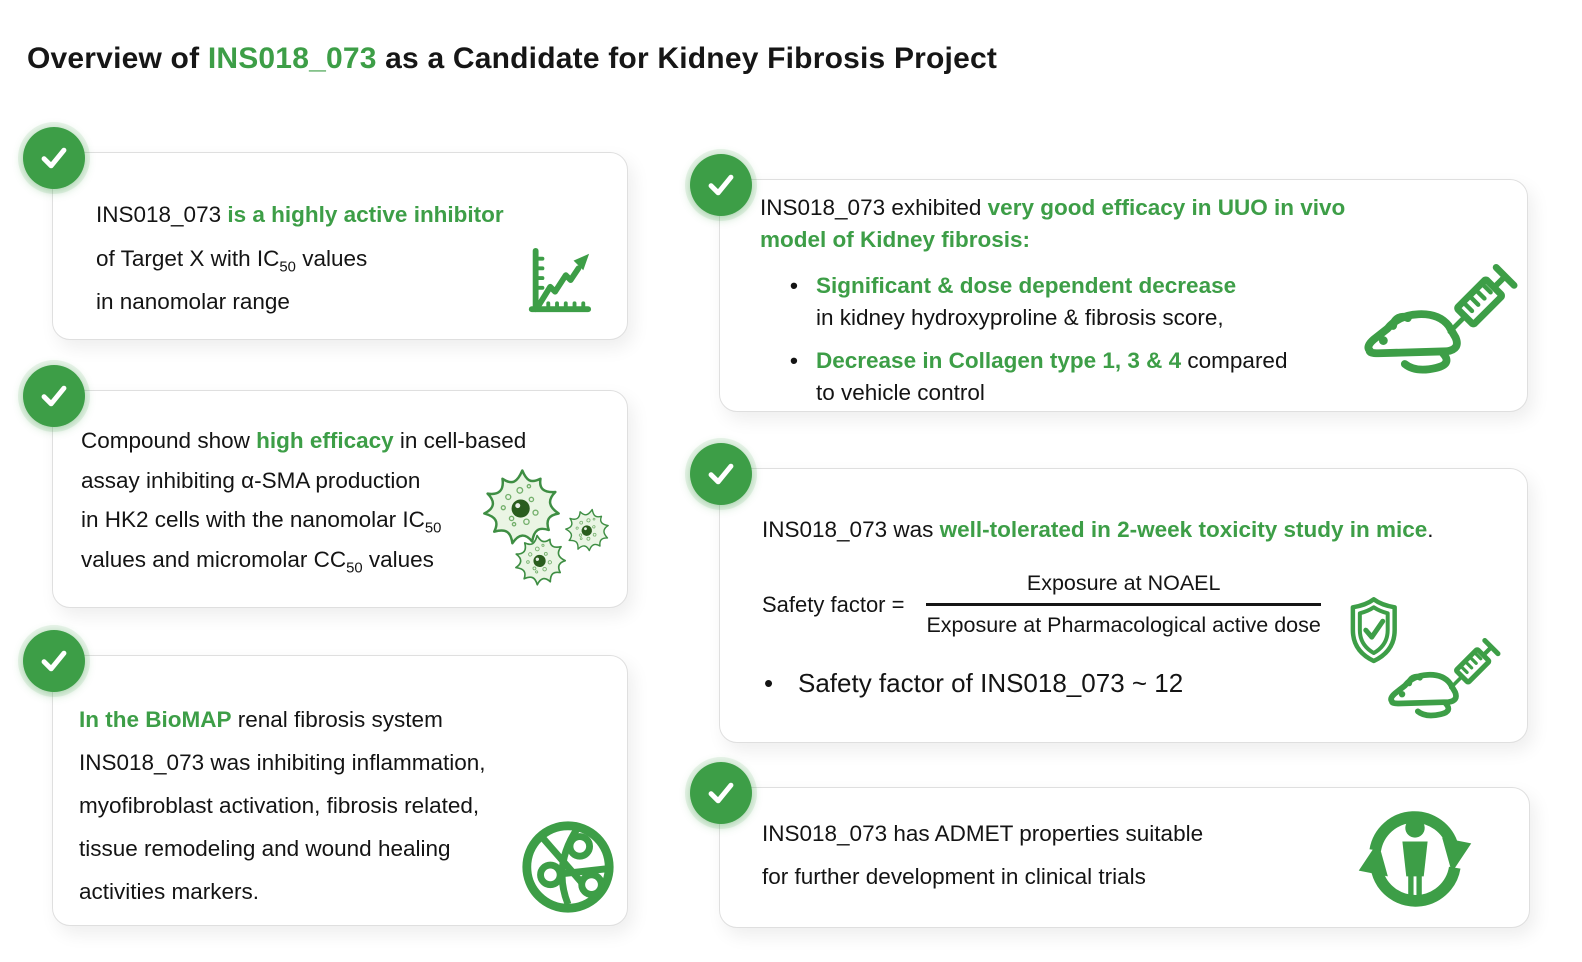 Image resolution: width=1582 pixels, height=962 pixels. Describe the element at coordinates (257, 561) in the screenshot. I see `text-line: values and micromolar CC50 values` at that location.